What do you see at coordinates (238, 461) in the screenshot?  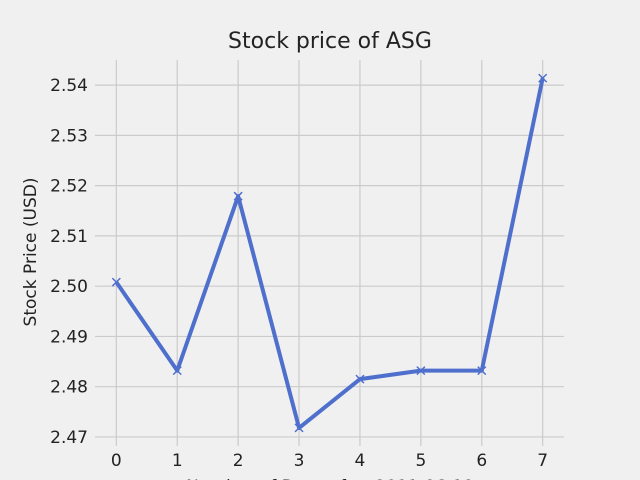 I see `x-tick-label: 2` at bounding box center [238, 461].